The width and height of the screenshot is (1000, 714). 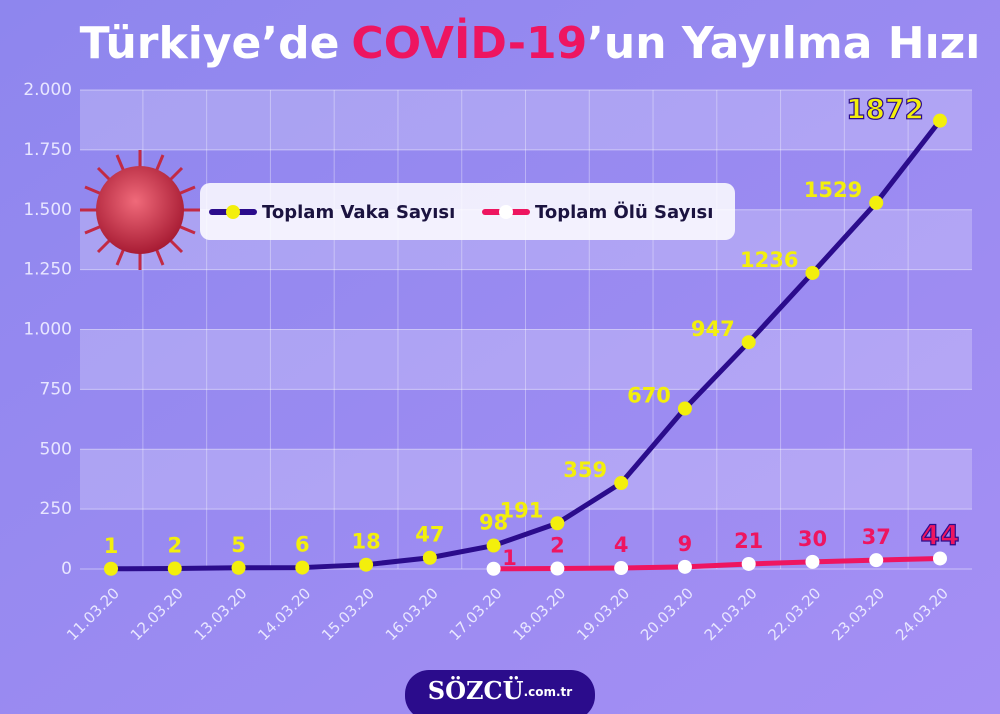 I want to click on data-label: 6, so click(x=302, y=545).